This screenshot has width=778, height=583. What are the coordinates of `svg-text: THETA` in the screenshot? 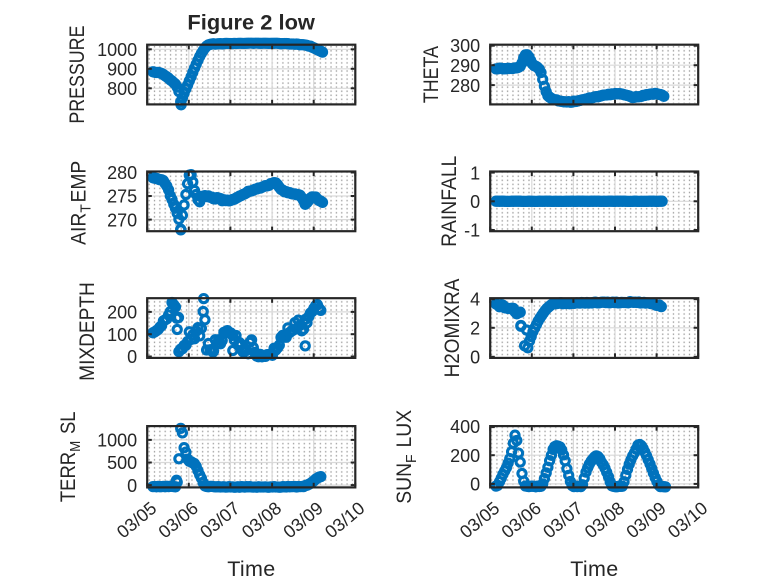 It's located at (432, 74).